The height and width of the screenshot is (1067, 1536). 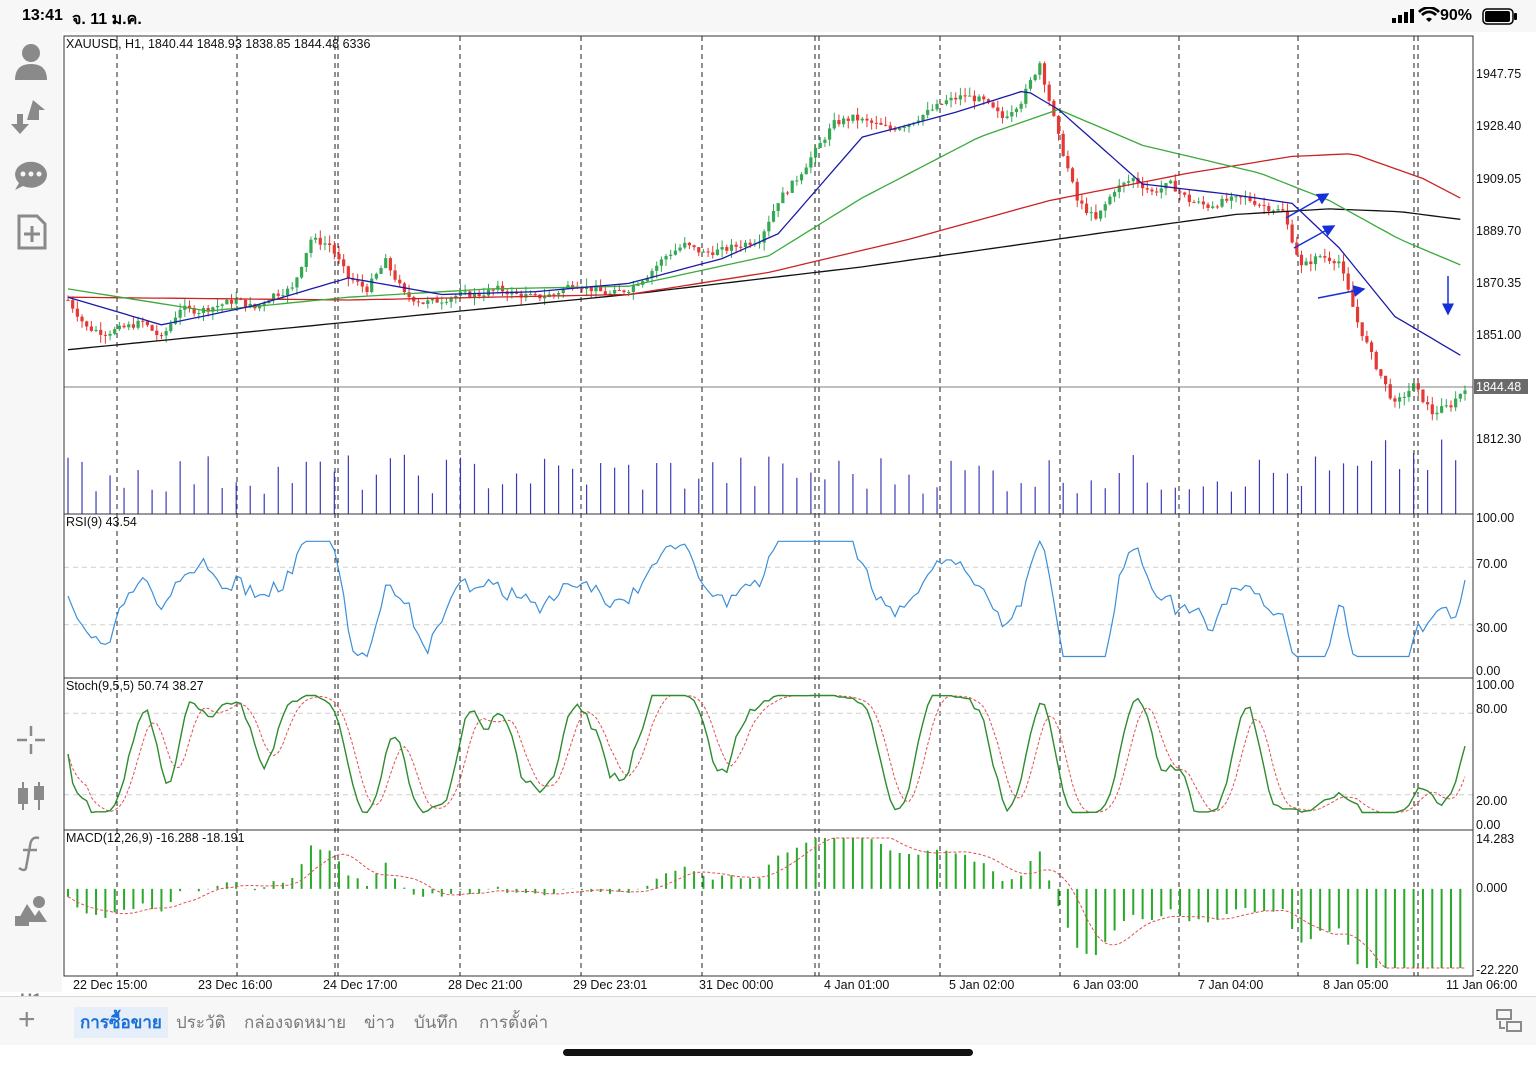 I want to click on time-tick-label: 4 Jan 01:00, so click(x=856, y=985).